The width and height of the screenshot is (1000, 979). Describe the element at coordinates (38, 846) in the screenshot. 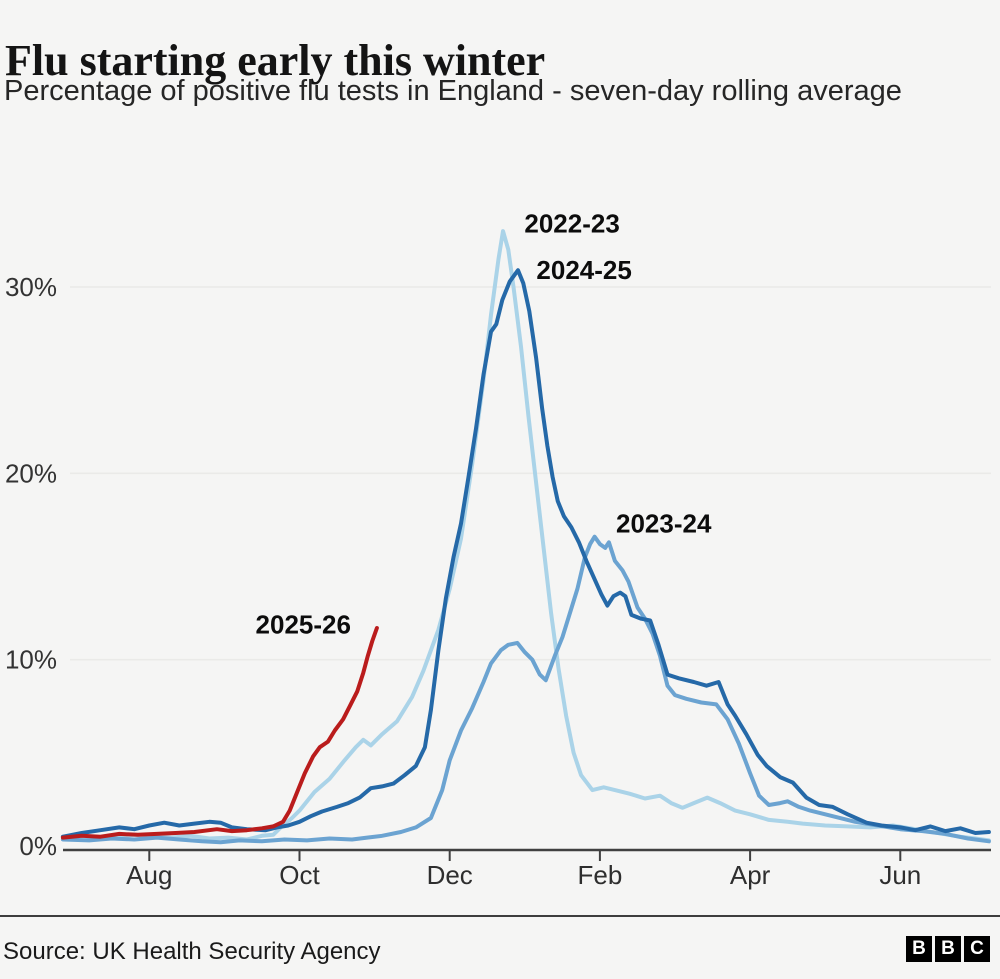

I see `y-axis-label-0: 0%` at that location.